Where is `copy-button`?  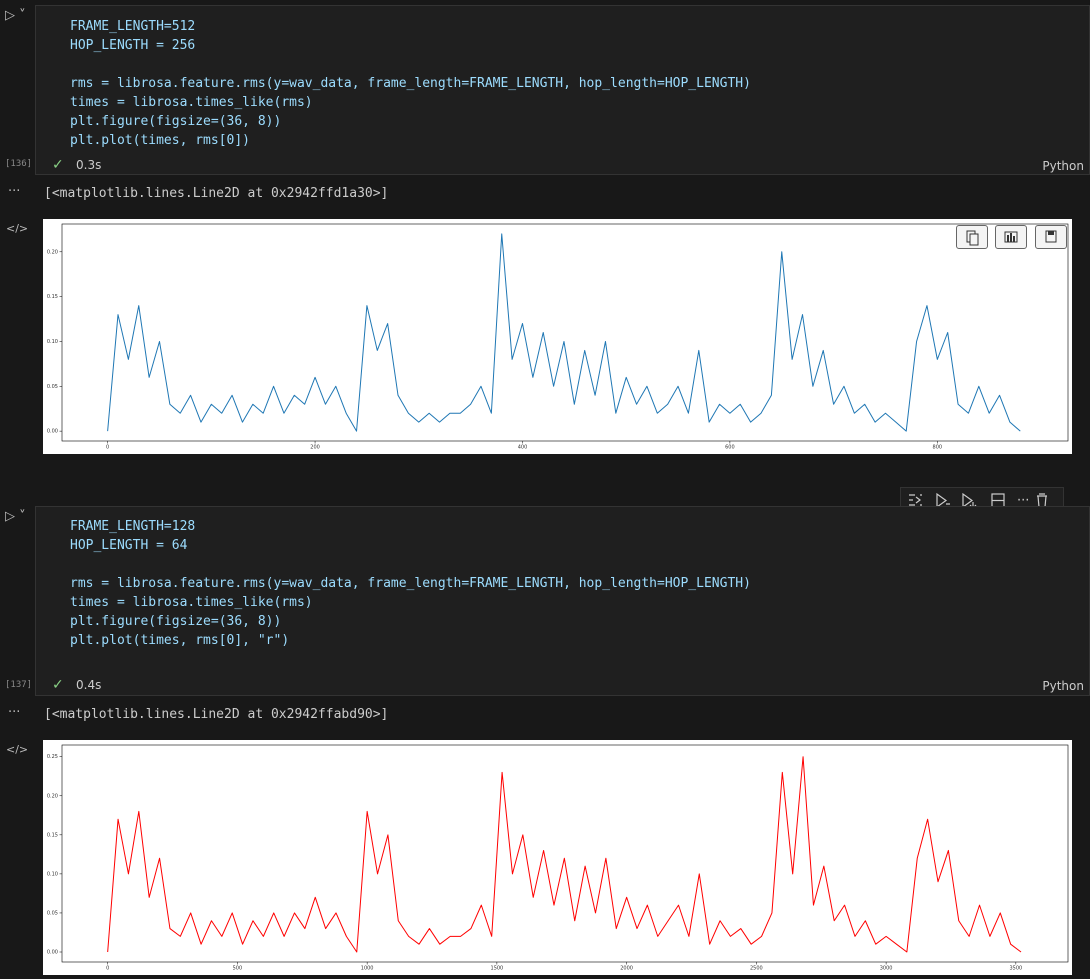 copy-button is located at coordinates (972, 237).